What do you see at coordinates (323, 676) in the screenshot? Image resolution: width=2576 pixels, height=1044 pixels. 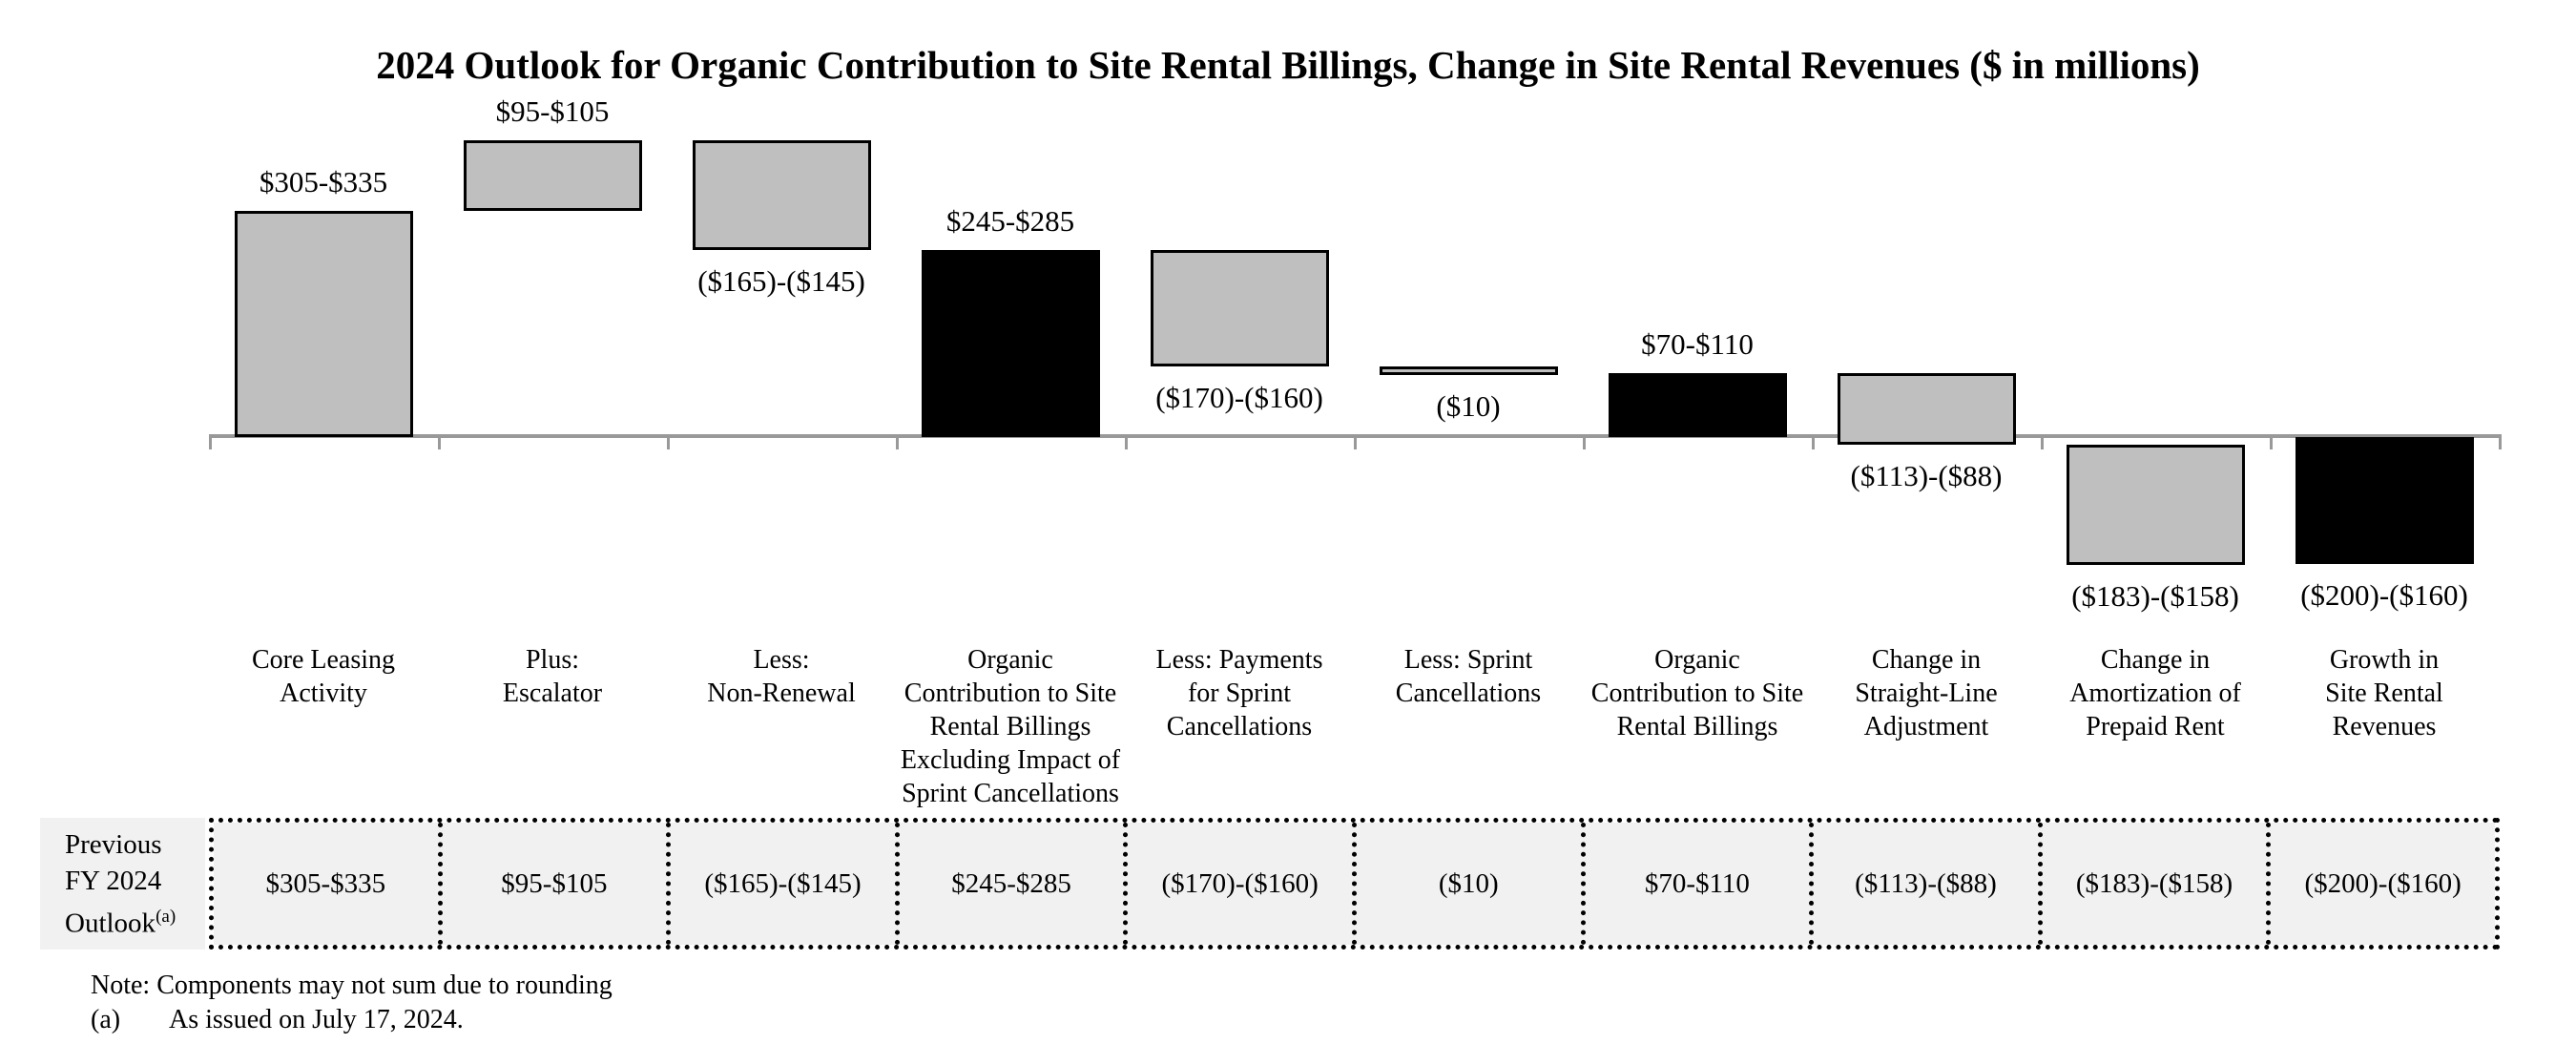 I see `category-label: Core Leasing Activity` at bounding box center [323, 676].